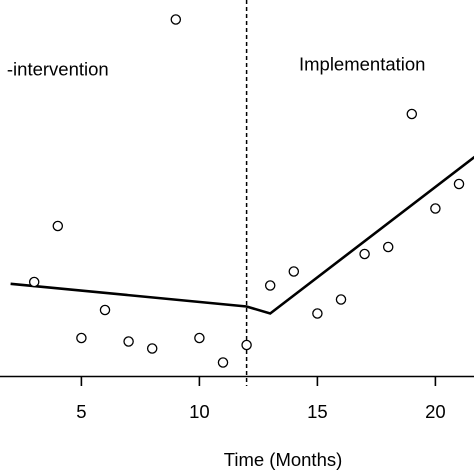  I want to click on x-tick-label-5: 5, so click(81, 411).